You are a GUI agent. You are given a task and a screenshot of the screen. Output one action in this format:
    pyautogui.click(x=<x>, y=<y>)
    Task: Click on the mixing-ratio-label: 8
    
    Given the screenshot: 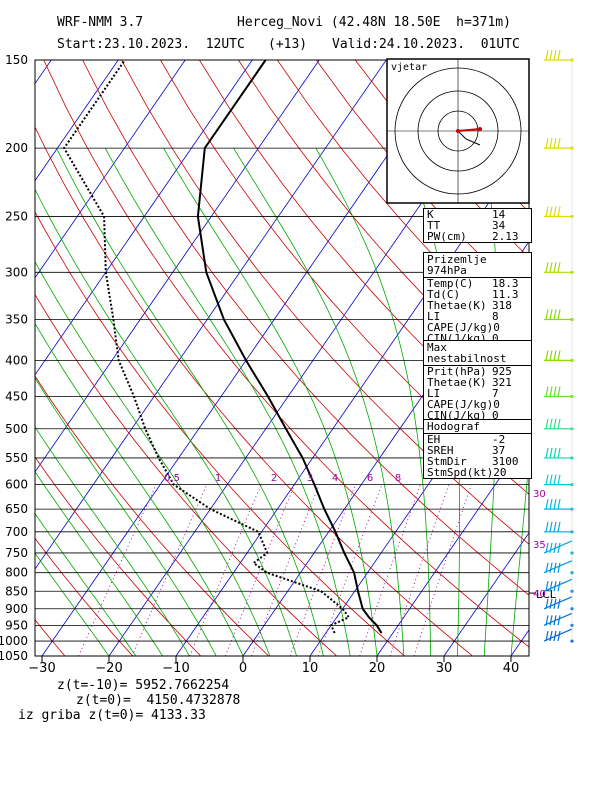 What is the action you would take?
    pyautogui.click(x=398, y=478)
    